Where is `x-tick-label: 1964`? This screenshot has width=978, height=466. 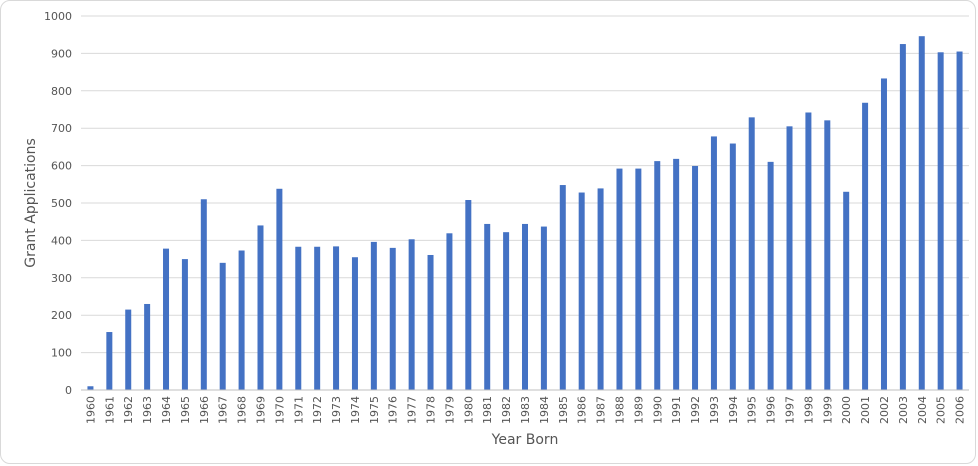 x-tick-label: 1964 is located at coordinates (166, 410).